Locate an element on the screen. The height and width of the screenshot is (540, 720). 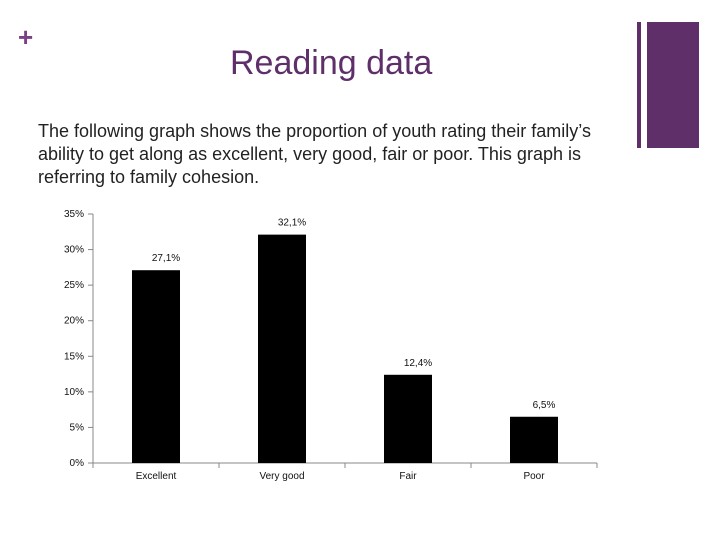
data-label: 27,1% is located at coordinates (166, 258).